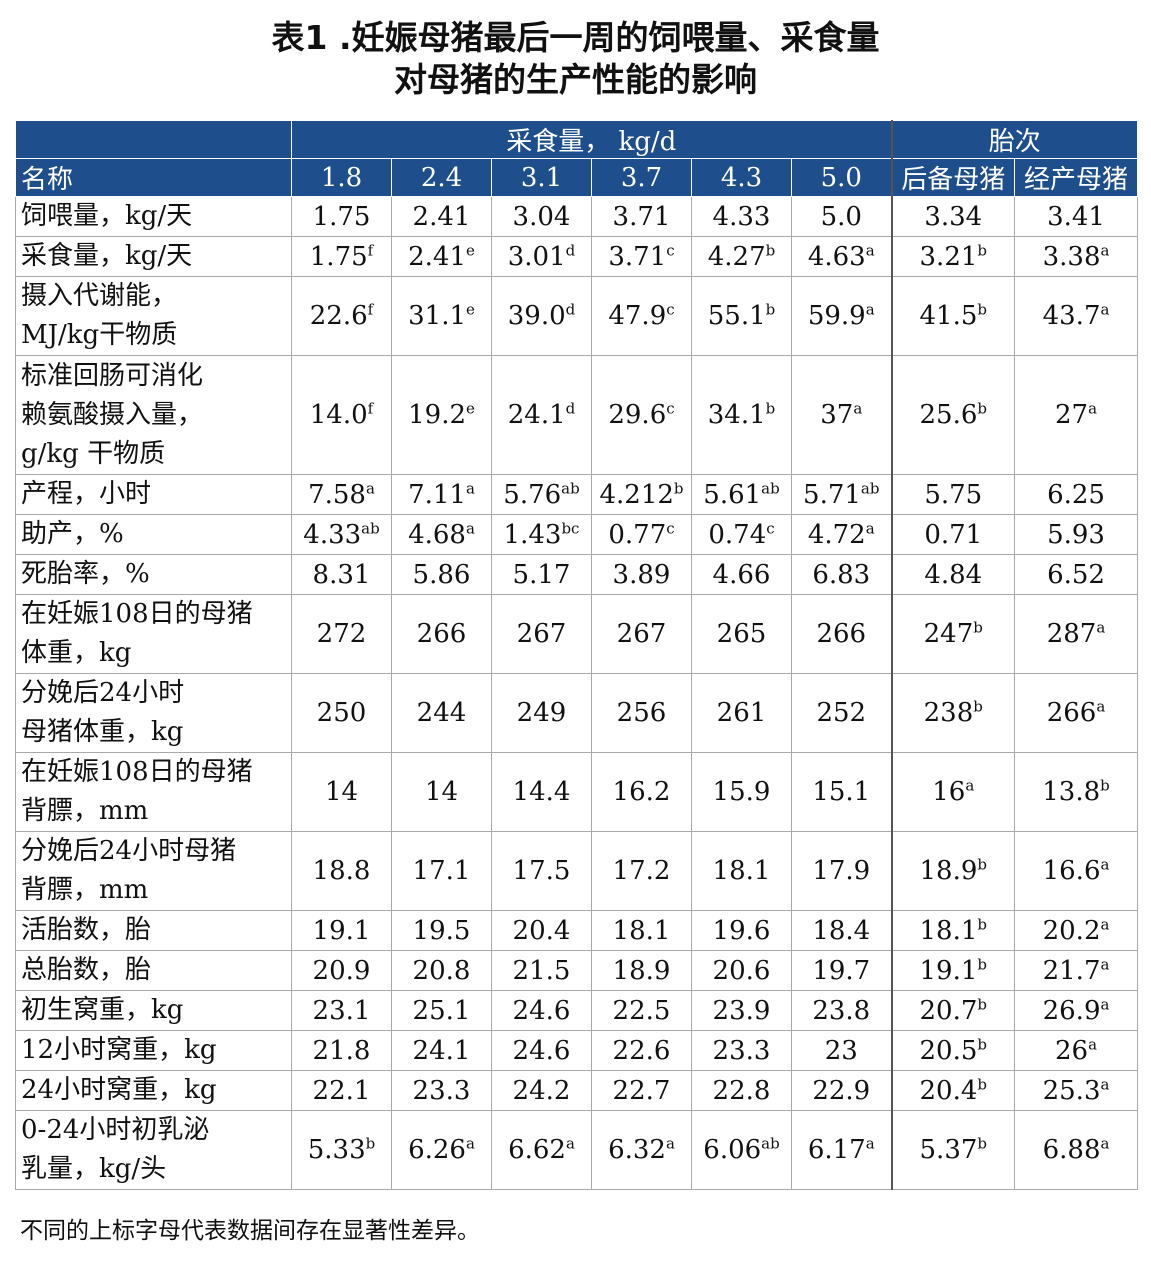 This screenshot has height=1262, width=1151. I want to click on cell-value: 272, so click(341, 634).